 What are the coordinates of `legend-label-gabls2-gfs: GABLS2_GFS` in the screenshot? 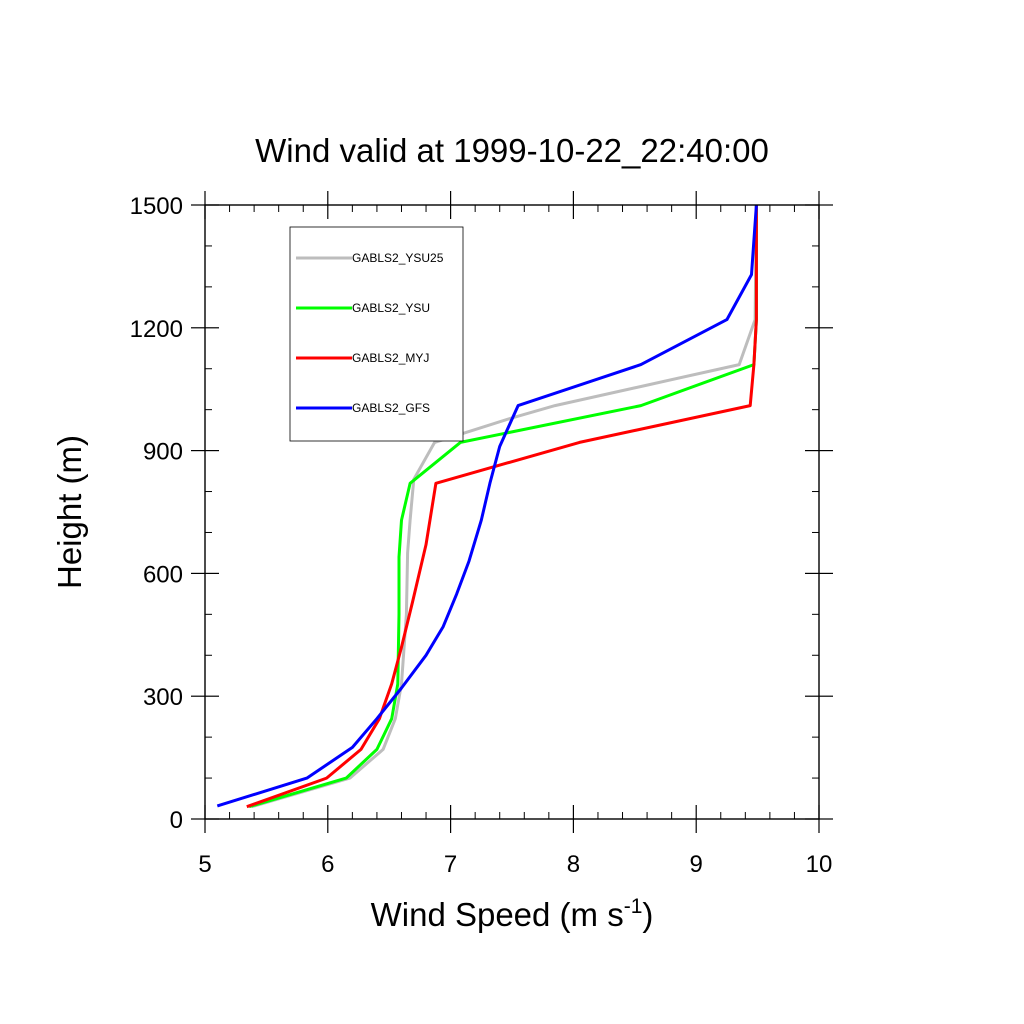 It's located at (391, 408).